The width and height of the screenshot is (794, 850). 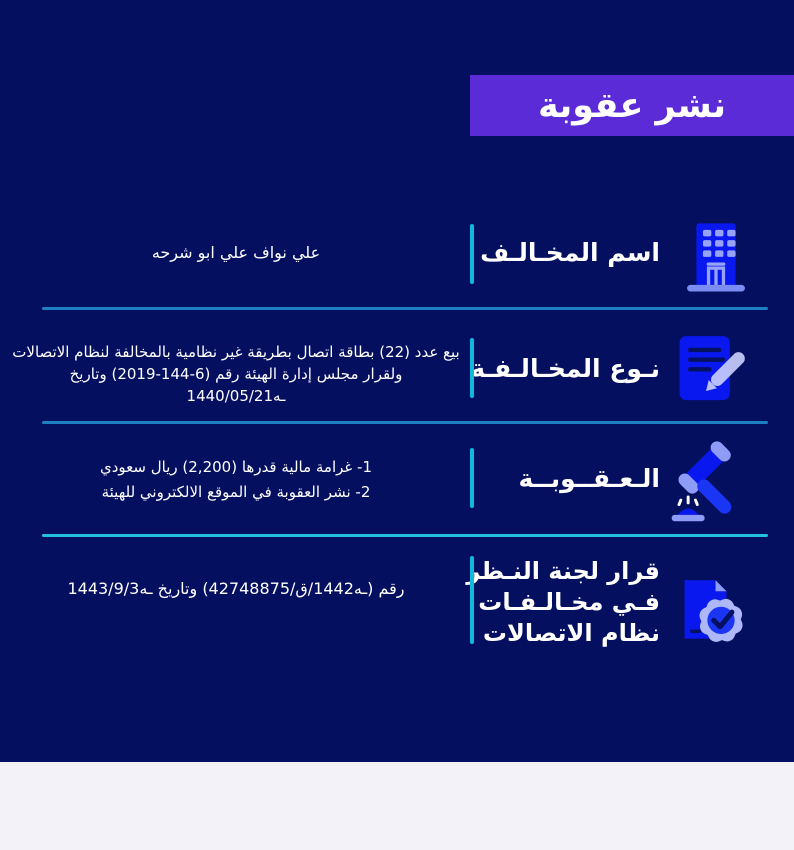 I want to click on banner-title: نشر عقوبة, so click(x=632, y=105).